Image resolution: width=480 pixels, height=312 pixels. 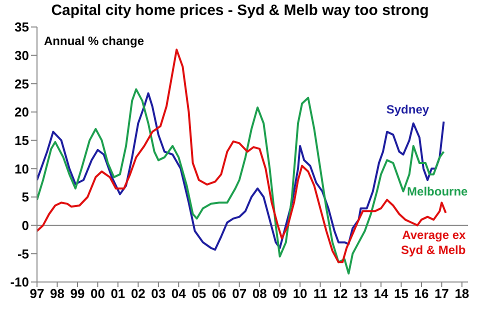 What do you see at coordinates (259, 294) in the screenshot?
I see `x-tick-label: 08` at bounding box center [259, 294].